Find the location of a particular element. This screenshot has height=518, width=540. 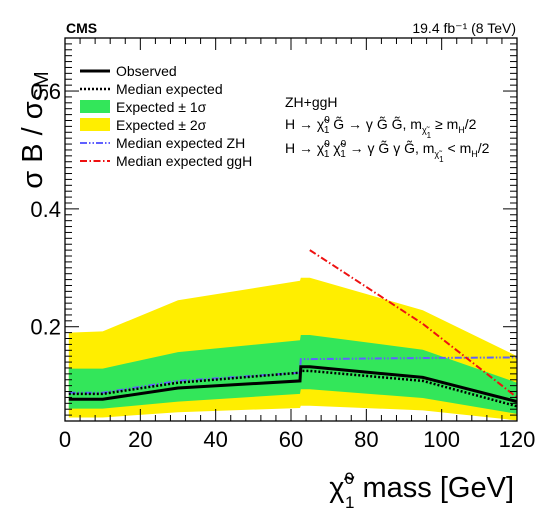

legend-one-sigma-label: Expected ± 1σ is located at coordinates (161, 107).